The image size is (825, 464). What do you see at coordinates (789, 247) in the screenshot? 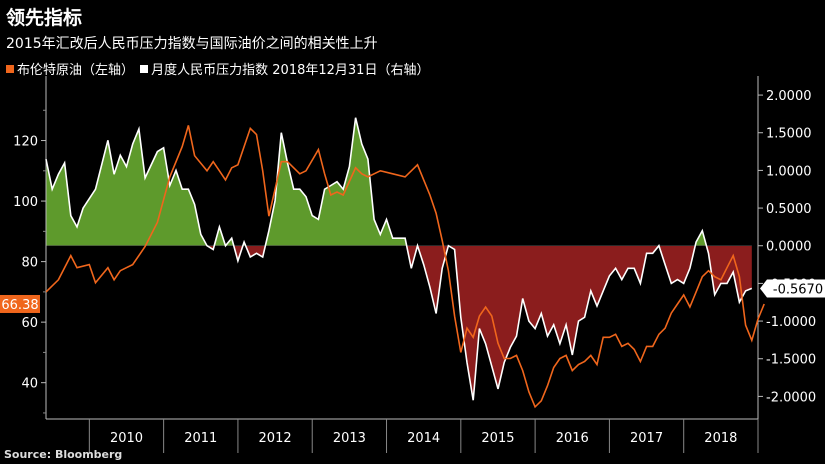
I see `right-tick-label: 0.0000` at bounding box center [789, 247].